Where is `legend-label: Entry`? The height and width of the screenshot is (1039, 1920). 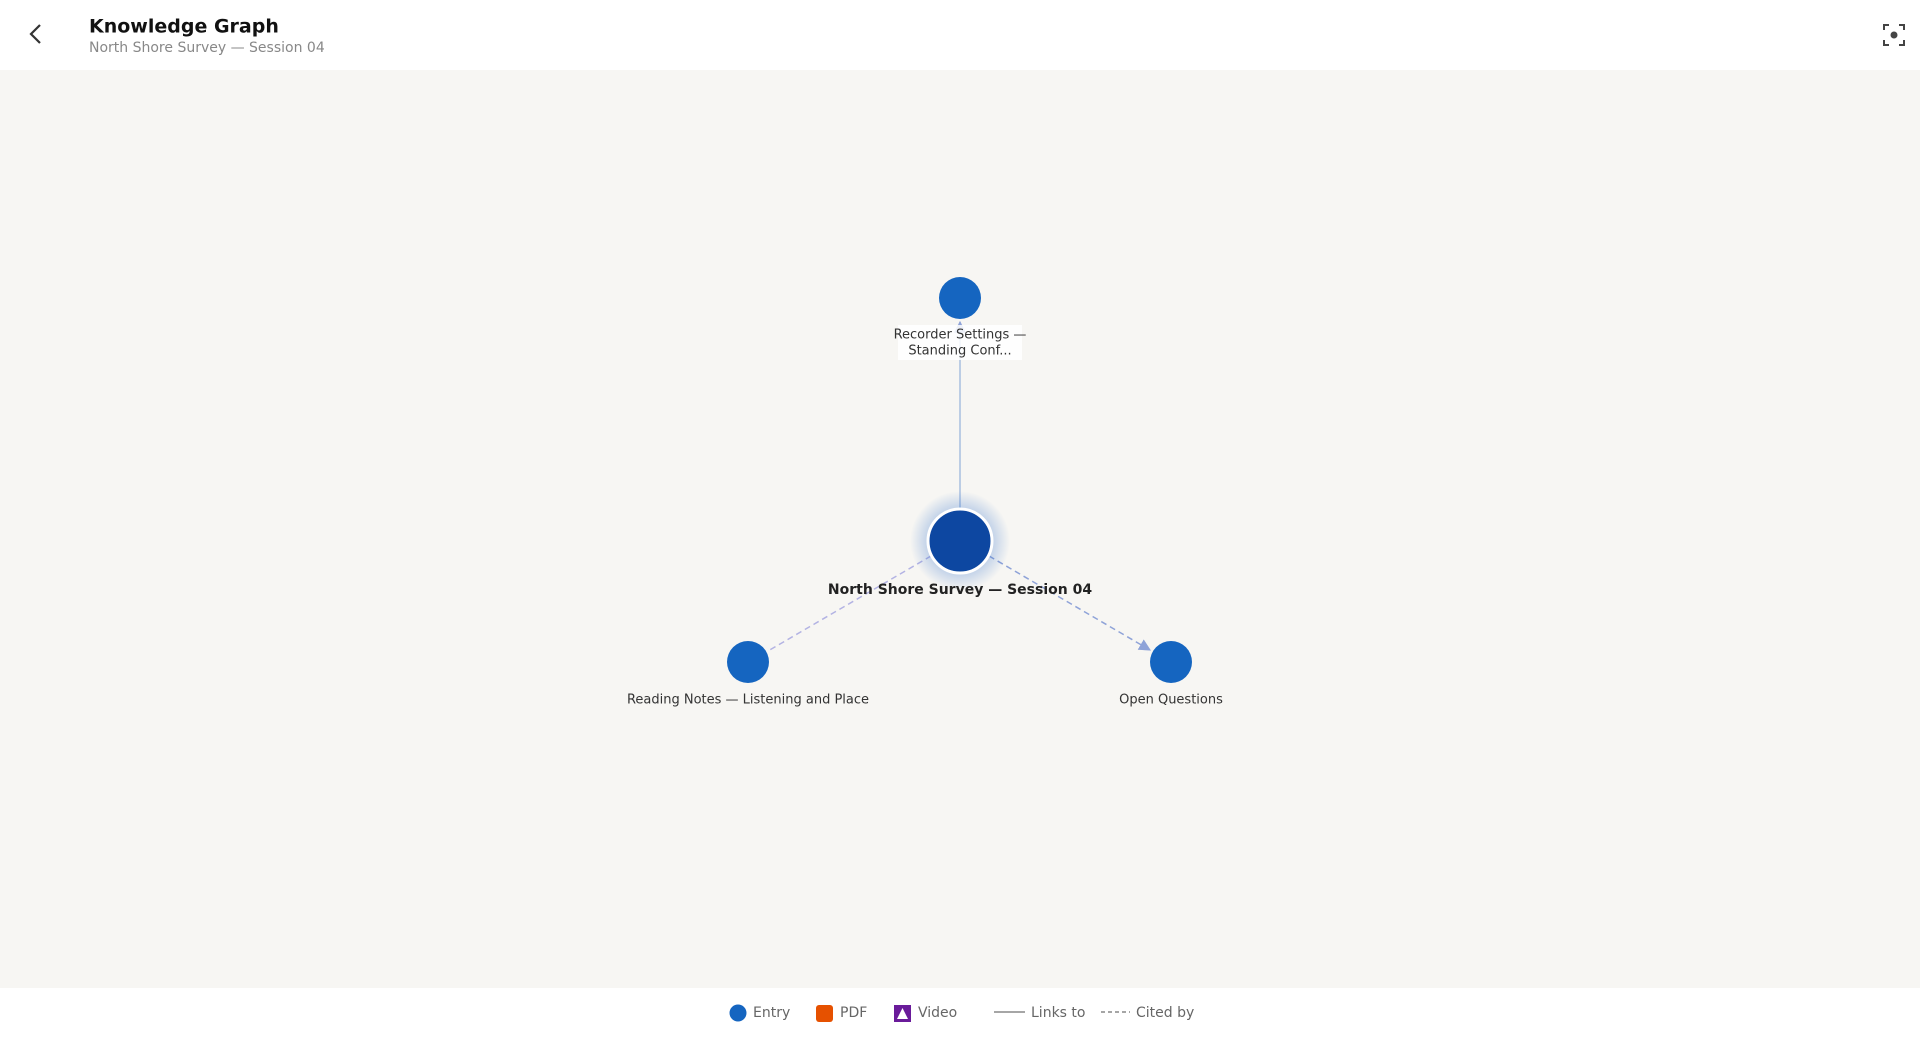 legend-label: Entry is located at coordinates (771, 1013).